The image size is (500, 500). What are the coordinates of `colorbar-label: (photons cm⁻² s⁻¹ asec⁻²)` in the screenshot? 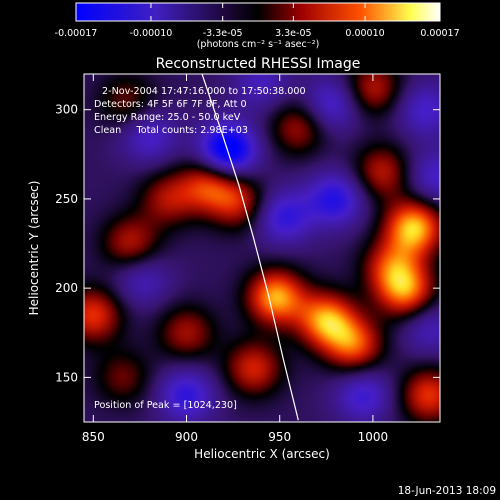 It's located at (258, 44).